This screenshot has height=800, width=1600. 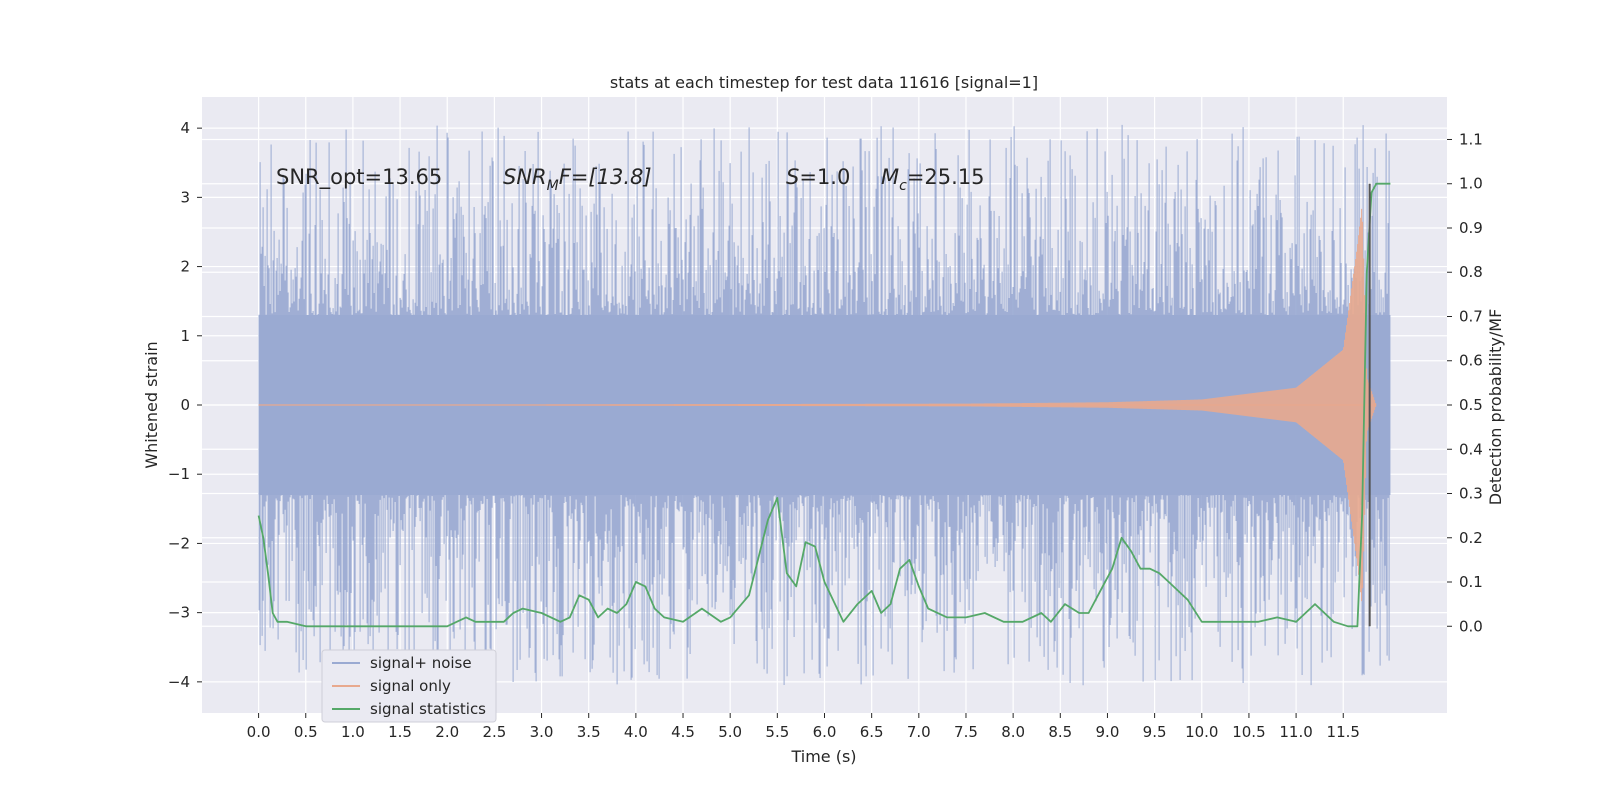 What do you see at coordinates (1343, 732) in the screenshot?
I see `x-tick-label: 11.5` at bounding box center [1343, 732].